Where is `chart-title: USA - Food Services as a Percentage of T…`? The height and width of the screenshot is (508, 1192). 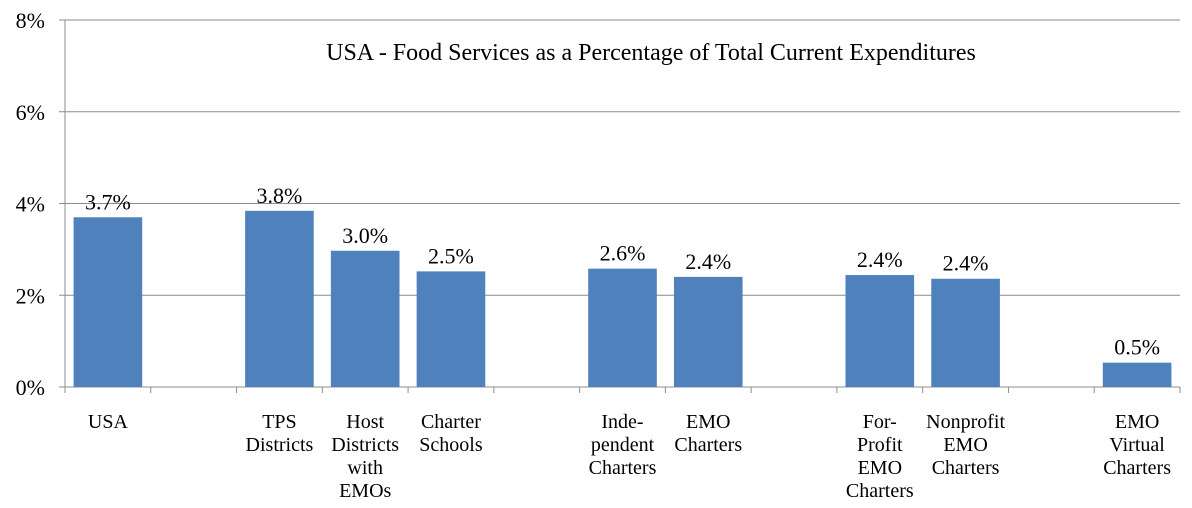
chart-title: USA - Food Services as a Percentage of T… is located at coordinates (651, 53).